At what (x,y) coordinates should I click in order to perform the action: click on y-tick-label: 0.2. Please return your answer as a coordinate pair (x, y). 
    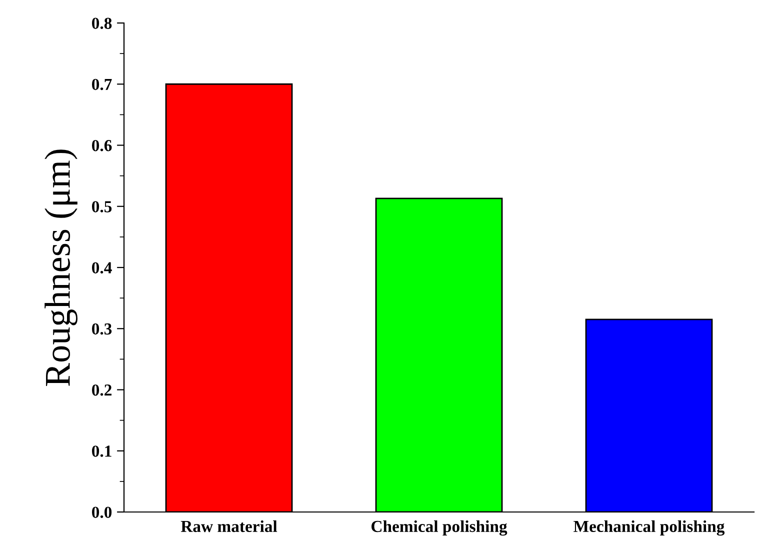
    Looking at the image, I should click on (102, 390).